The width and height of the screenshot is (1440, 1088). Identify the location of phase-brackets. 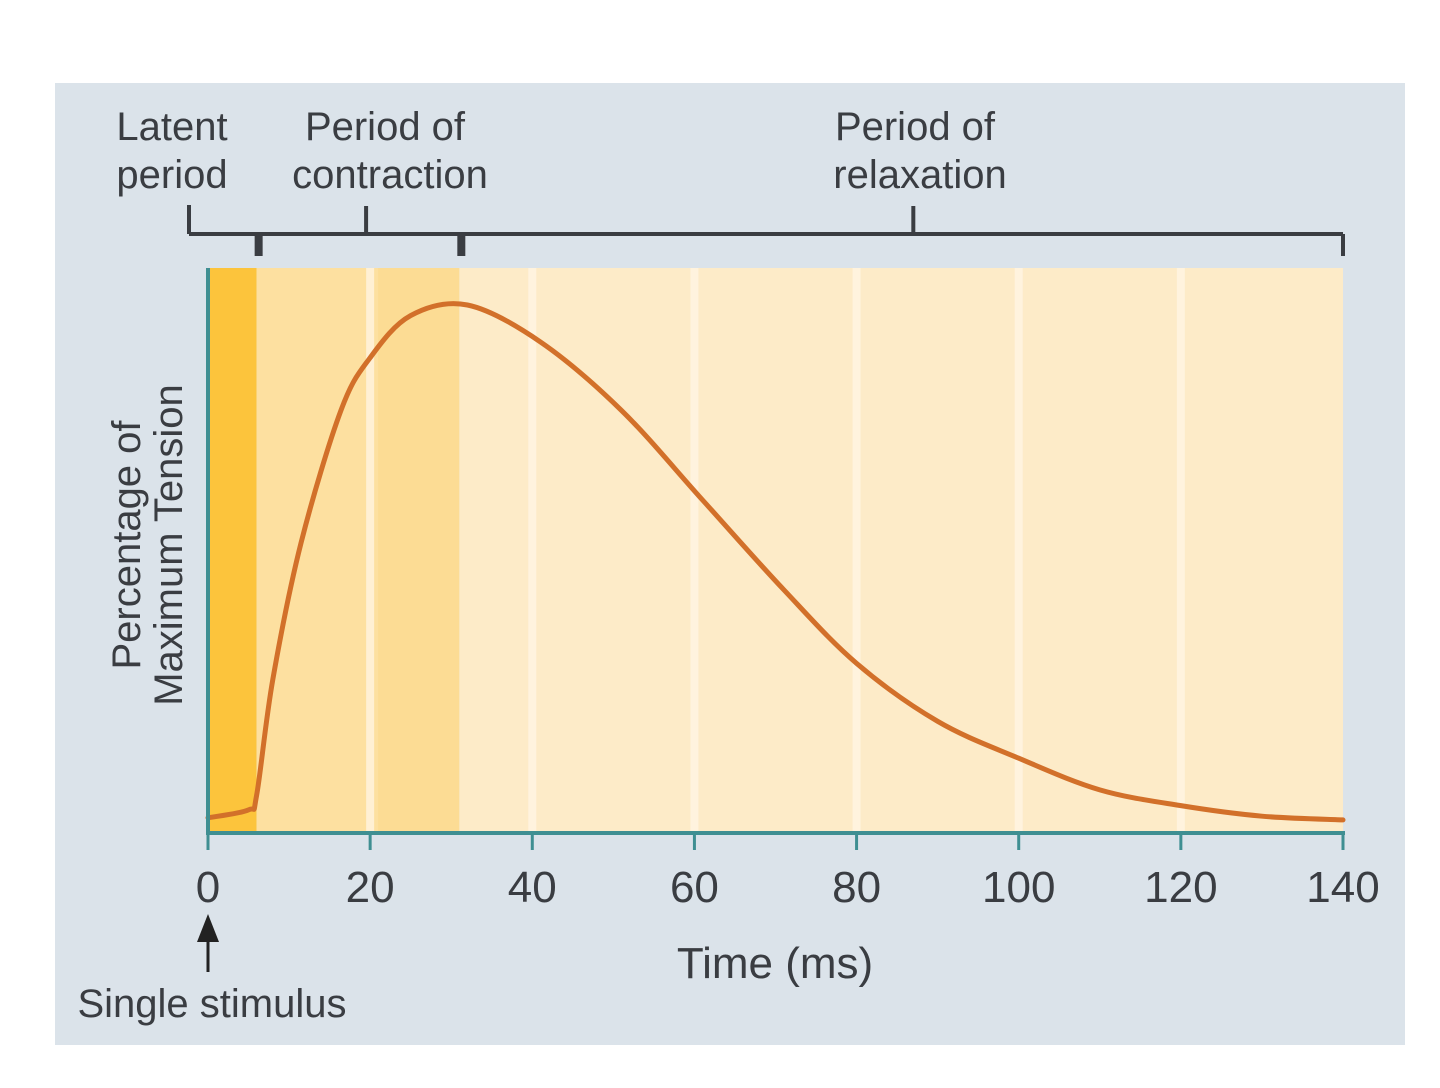
(766, 230).